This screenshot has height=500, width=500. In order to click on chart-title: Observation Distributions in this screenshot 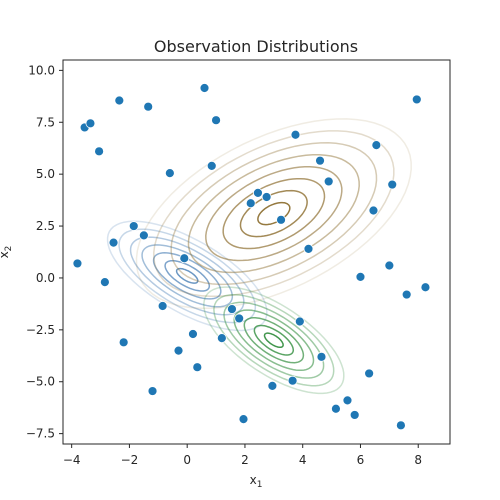, I will do `click(256, 46)`.